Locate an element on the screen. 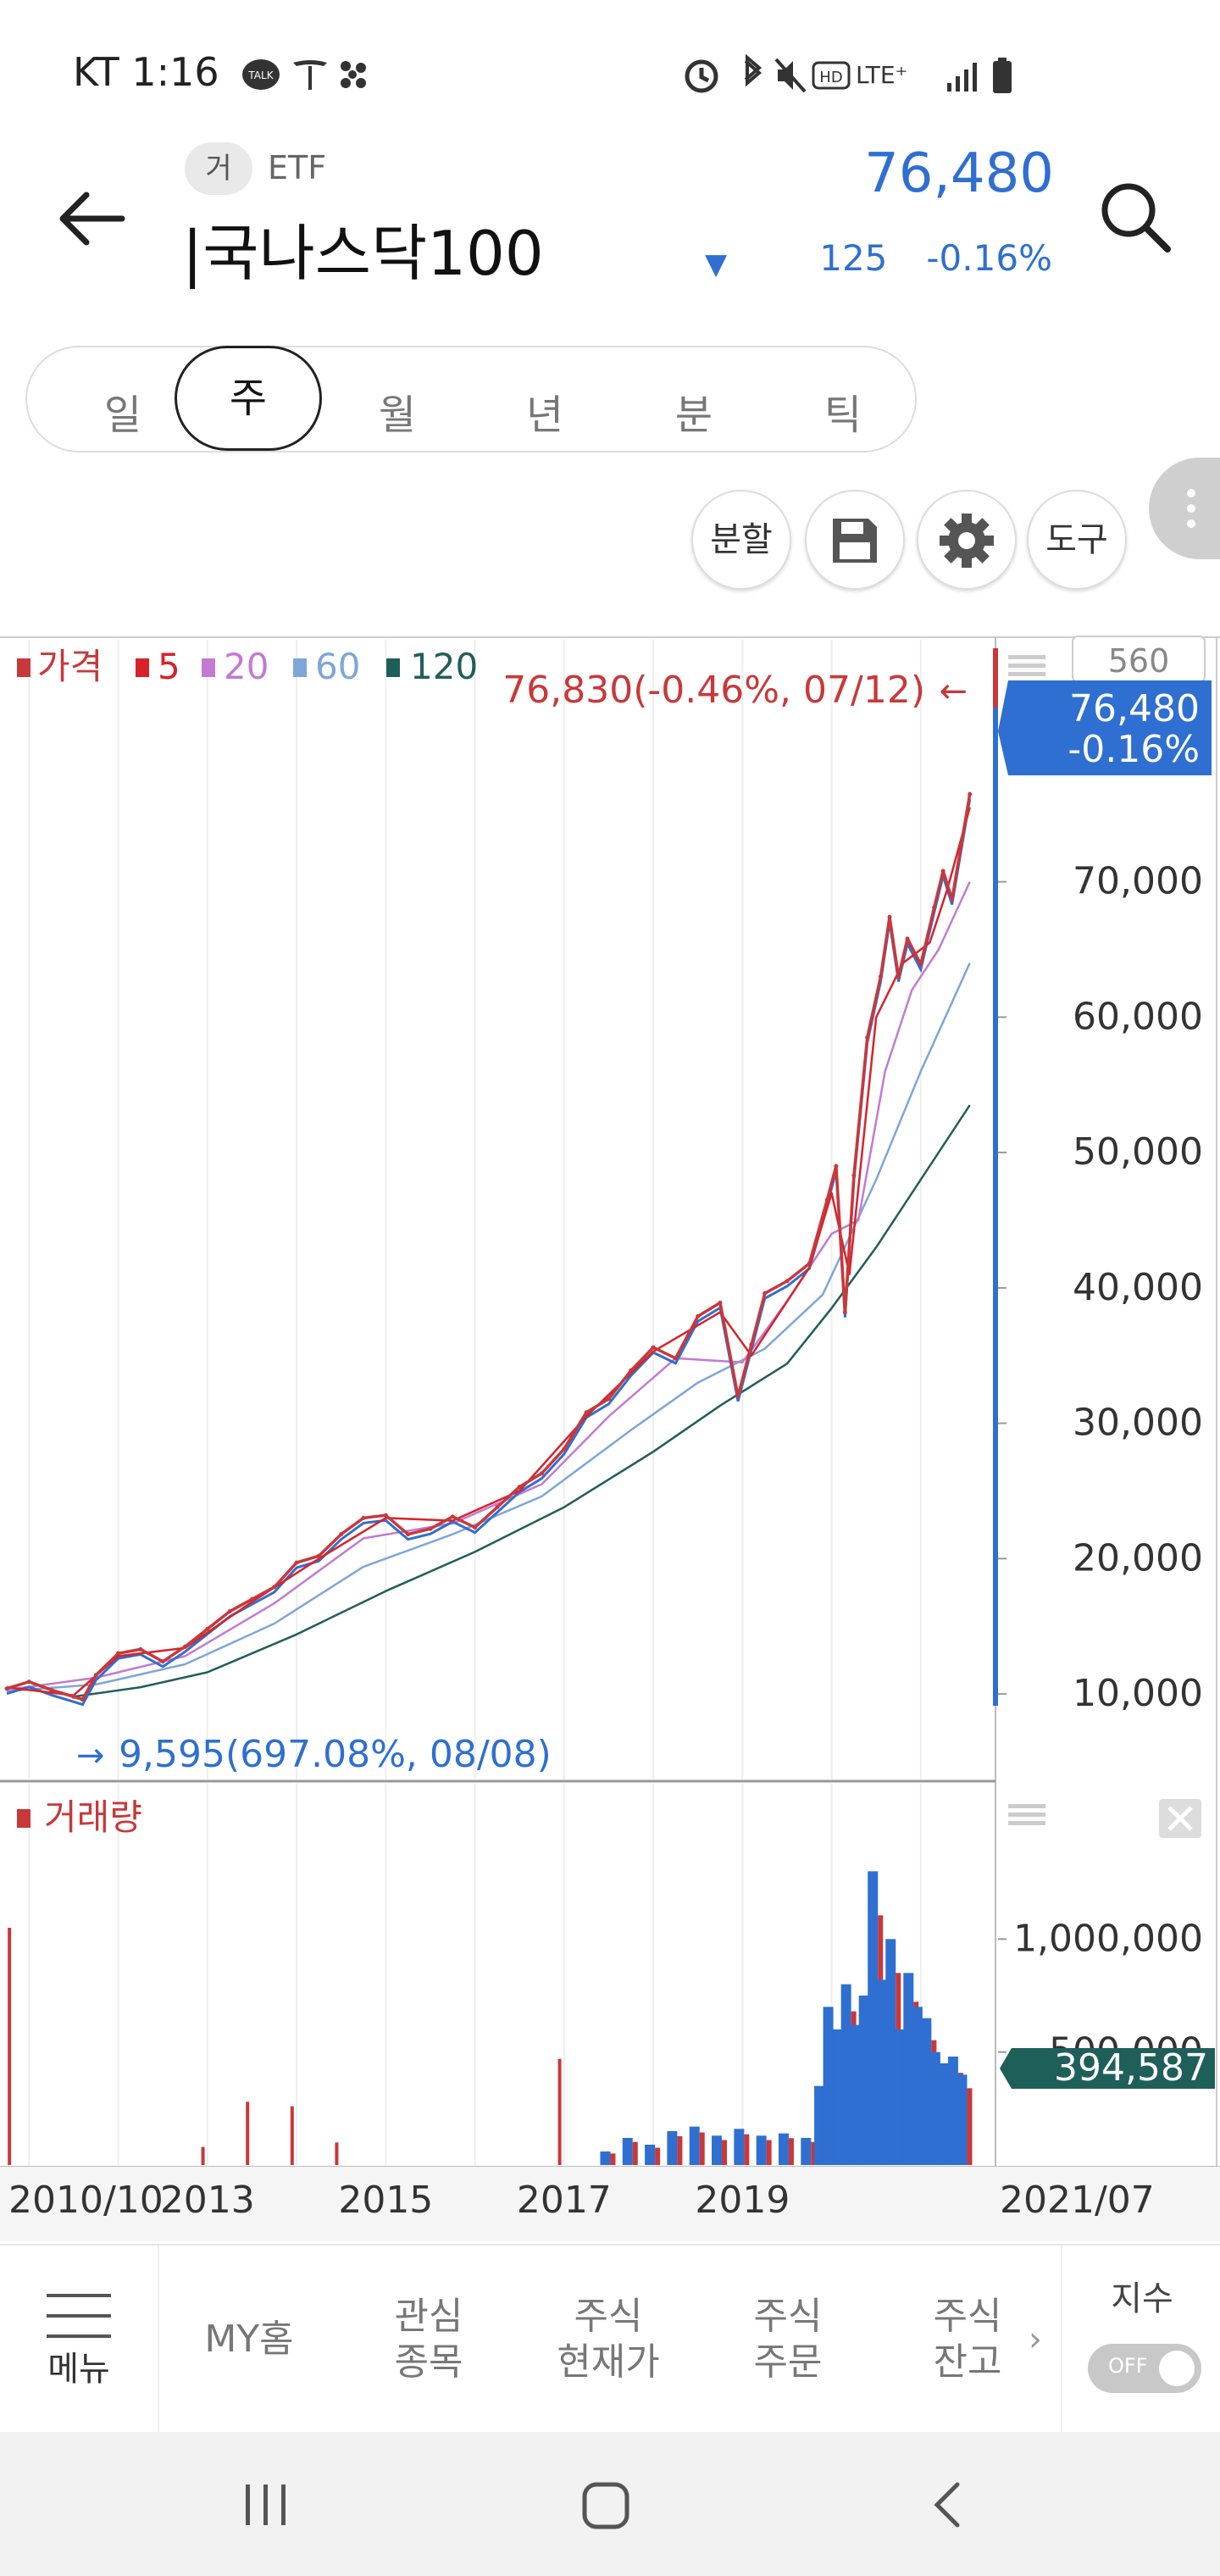  stock-name: |국나스닥100 is located at coordinates (363, 253).